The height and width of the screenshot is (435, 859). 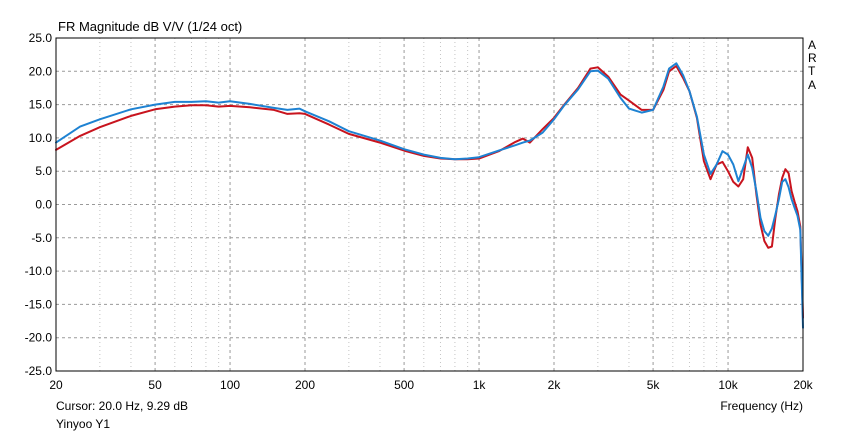 I want to click on y-tick-label: -15.0, so click(x=39, y=304).